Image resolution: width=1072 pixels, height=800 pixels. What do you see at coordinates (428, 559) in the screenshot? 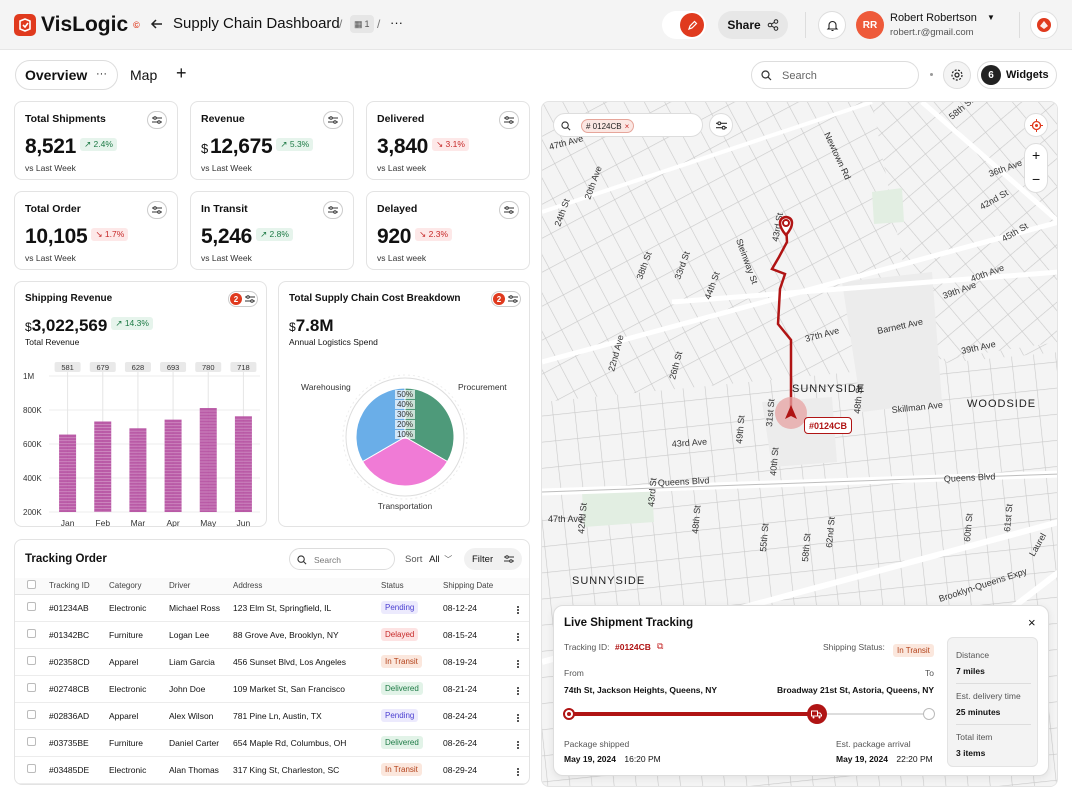
I see `sort-dropdown: Sort All ﹀` at bounding box center [428, 559].